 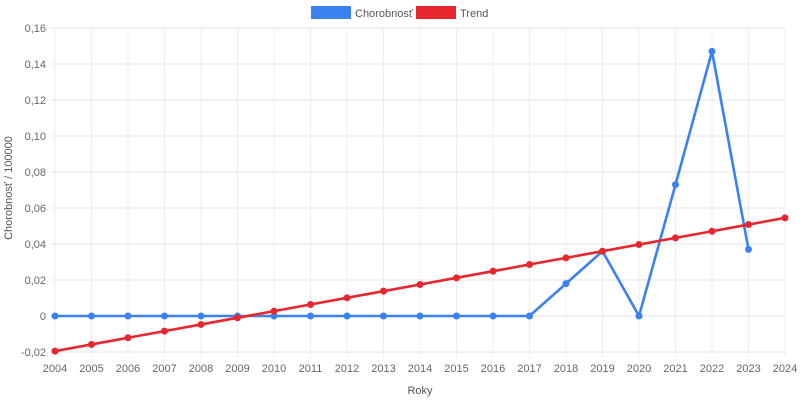 I want to click on y-tick-label: 0, so click(x=43, y=317).